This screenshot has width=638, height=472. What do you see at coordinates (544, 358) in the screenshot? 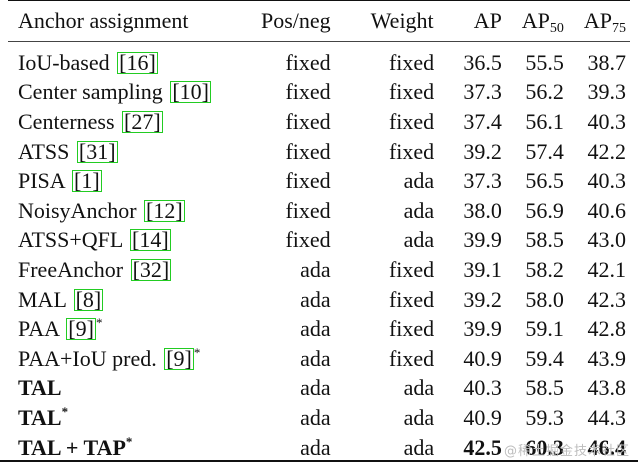
I see `cell-ap50: 59.4` at bounding box center [544, 358].